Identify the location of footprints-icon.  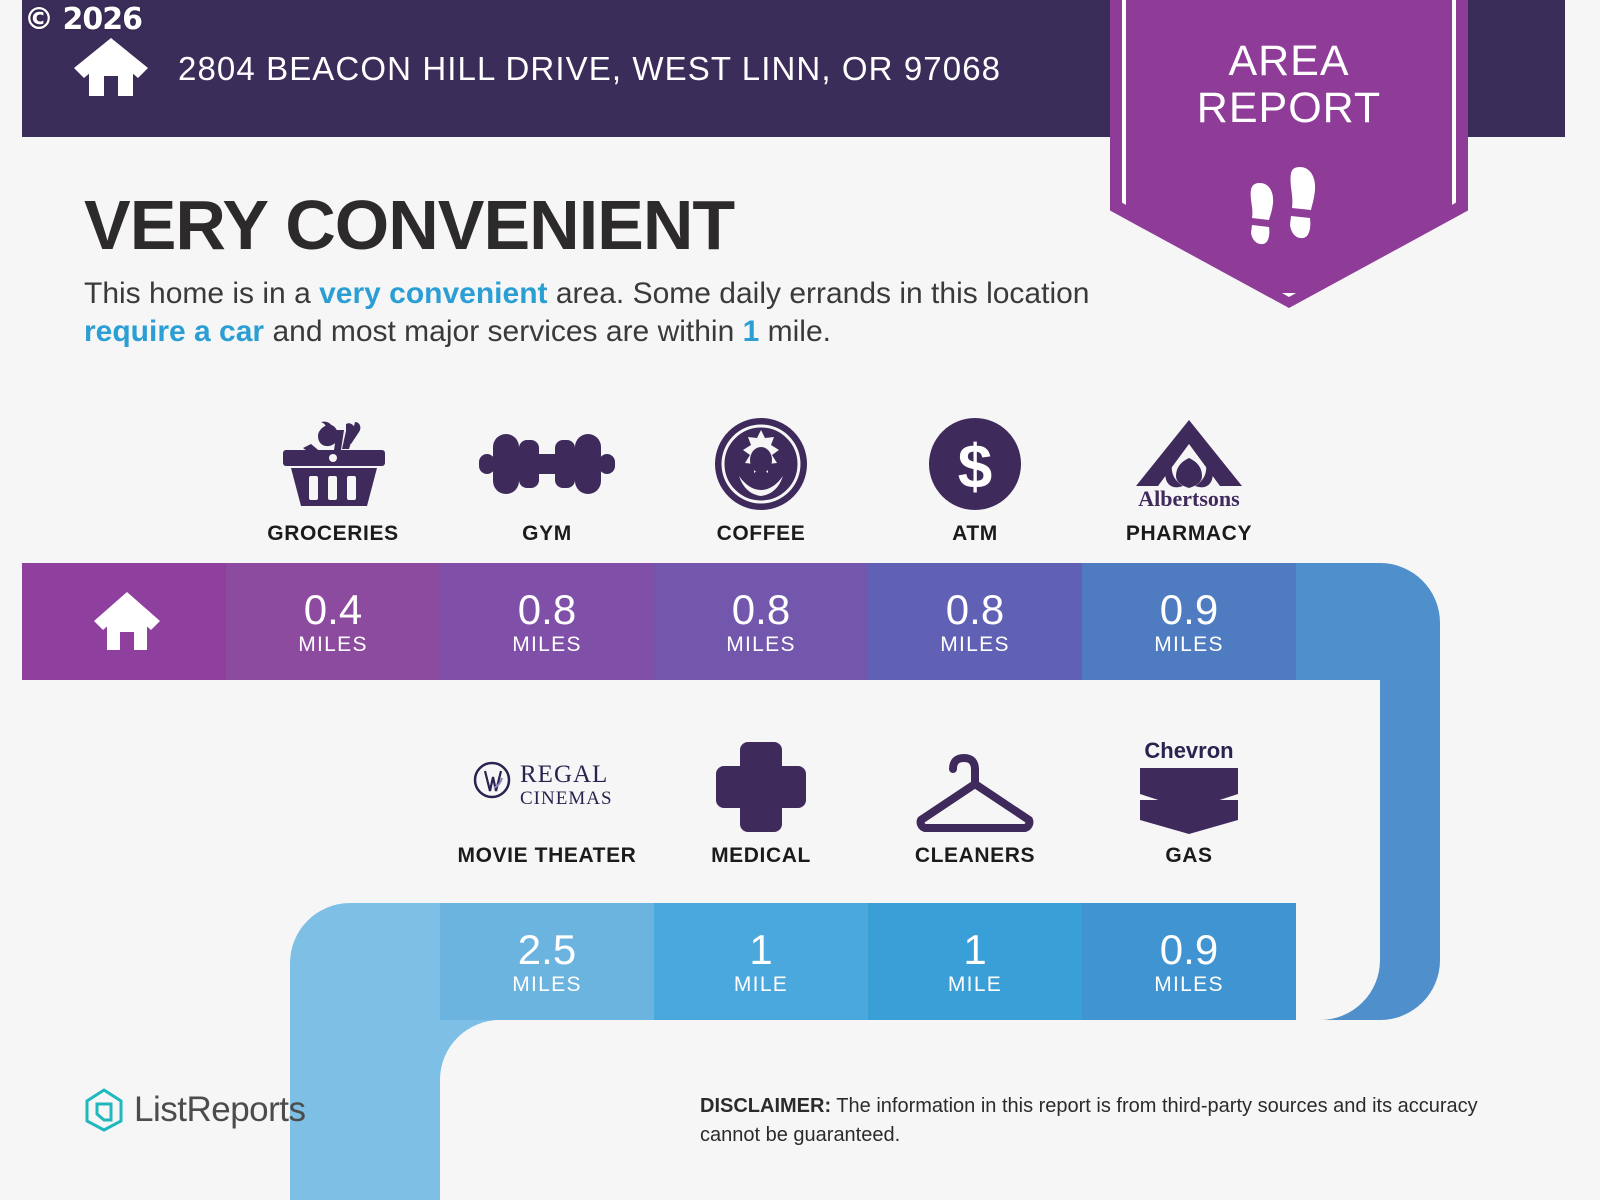
(1283, 206).